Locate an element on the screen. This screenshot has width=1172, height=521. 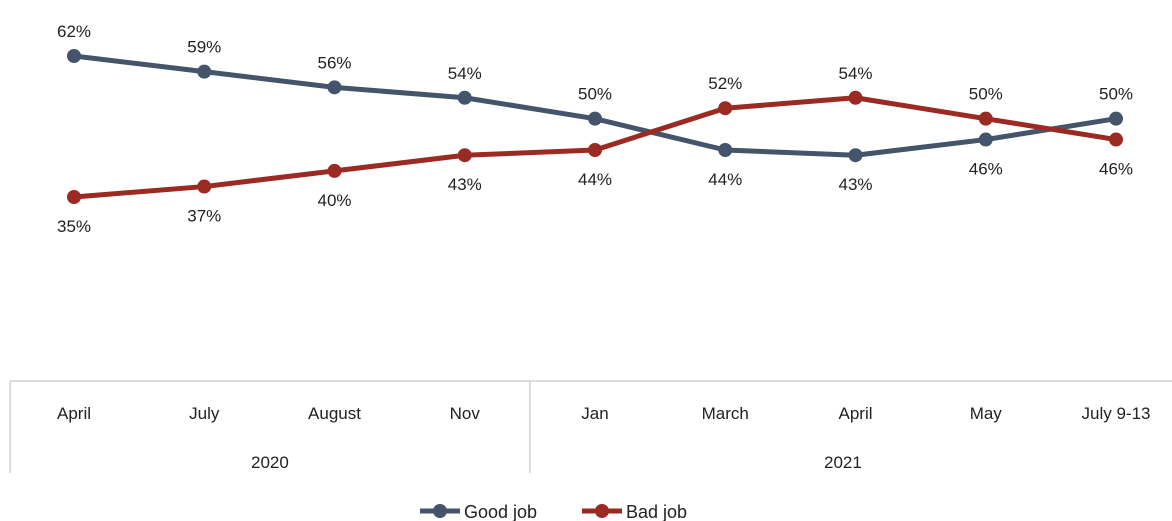
legend-item: Good job is located at coordinates (478, 511).